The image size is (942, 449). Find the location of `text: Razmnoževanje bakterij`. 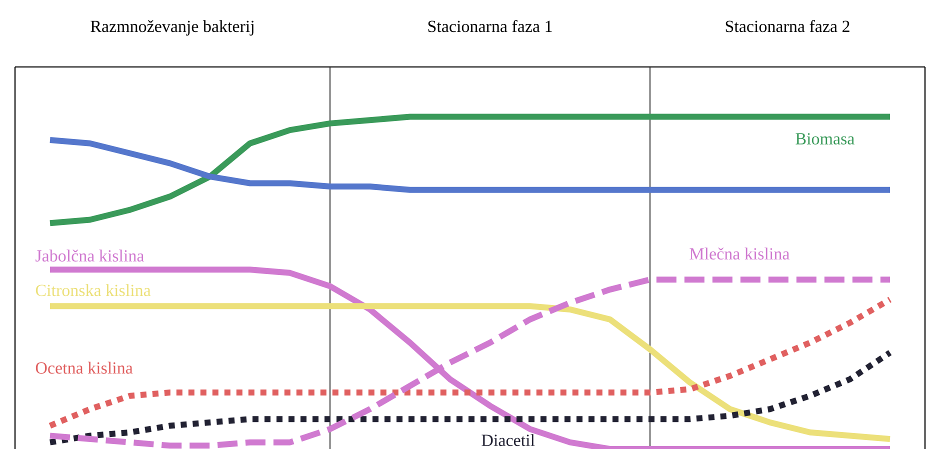

text: Razmnoževanje bakterij is located at coordinates (172, 28).